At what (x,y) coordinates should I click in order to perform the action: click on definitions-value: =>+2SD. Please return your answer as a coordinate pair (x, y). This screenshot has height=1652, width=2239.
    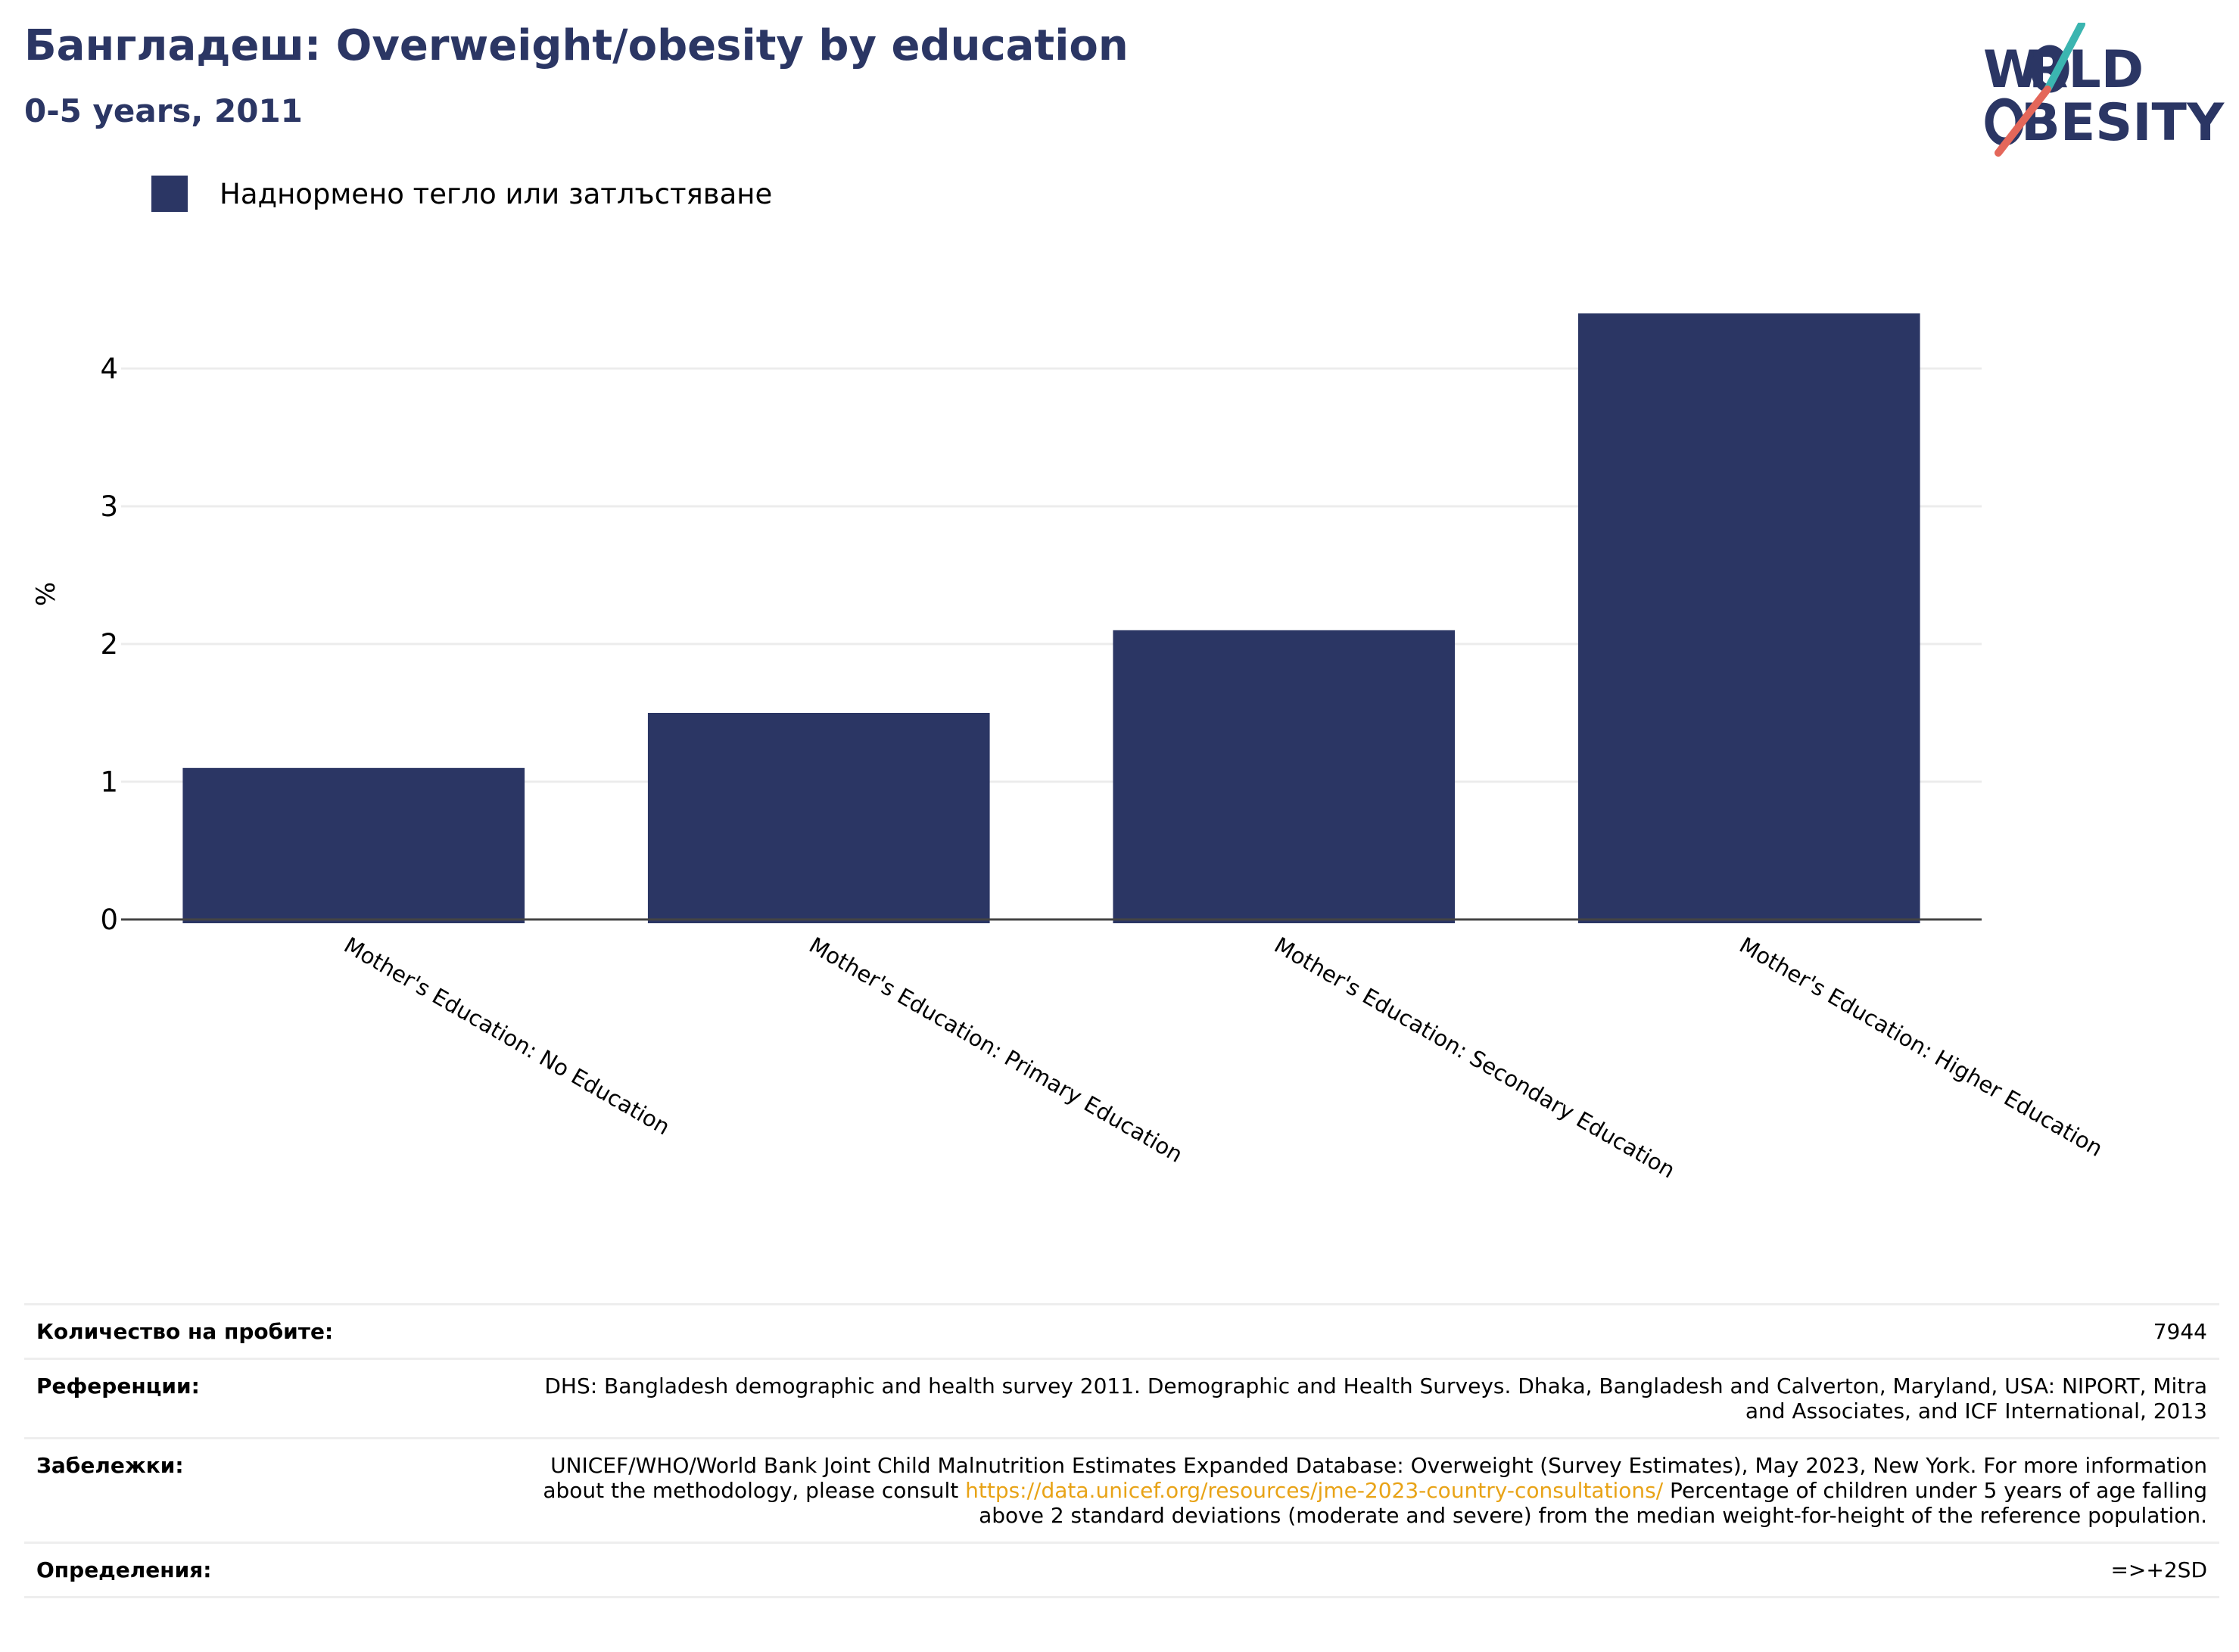
    Looking at the image, I should click on (2159, 1569).